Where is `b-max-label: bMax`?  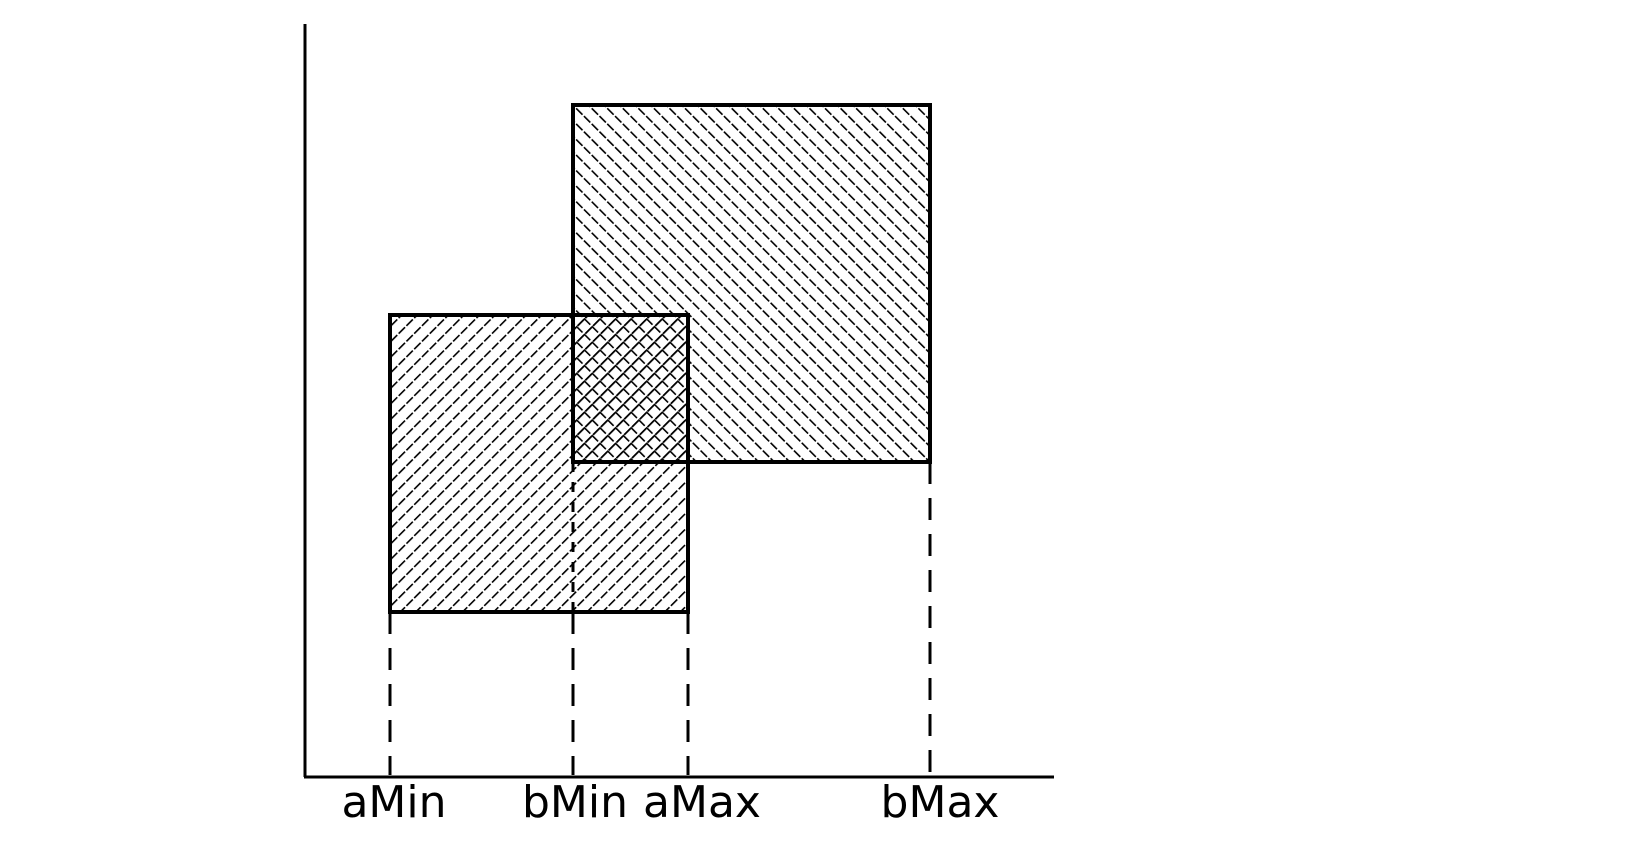
b-max-label: bMax is located at coordinates (940, 802).